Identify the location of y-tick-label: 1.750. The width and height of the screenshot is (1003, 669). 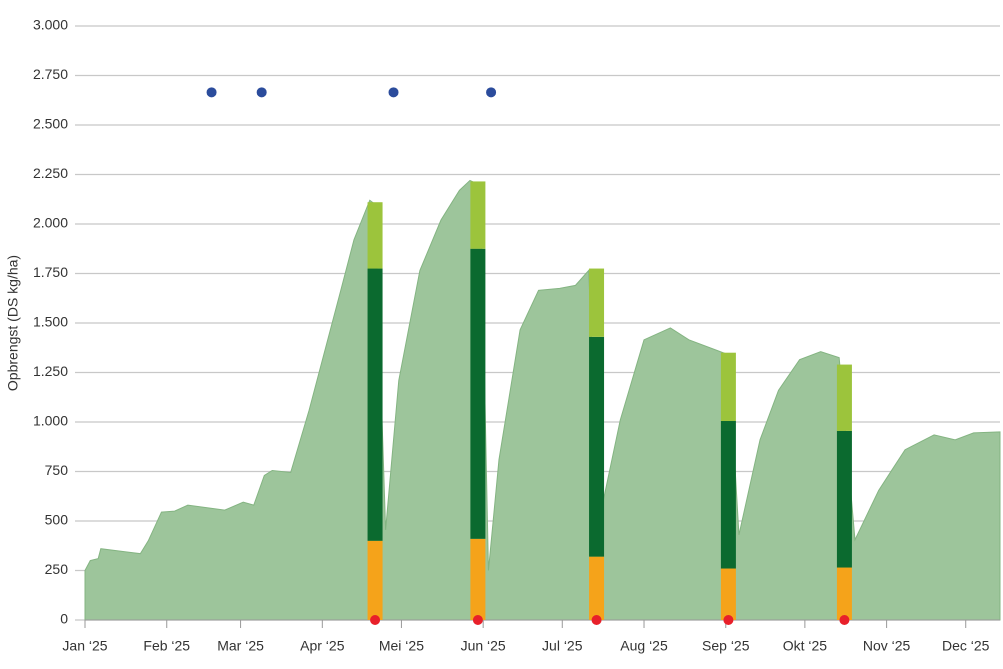
(50, 272).